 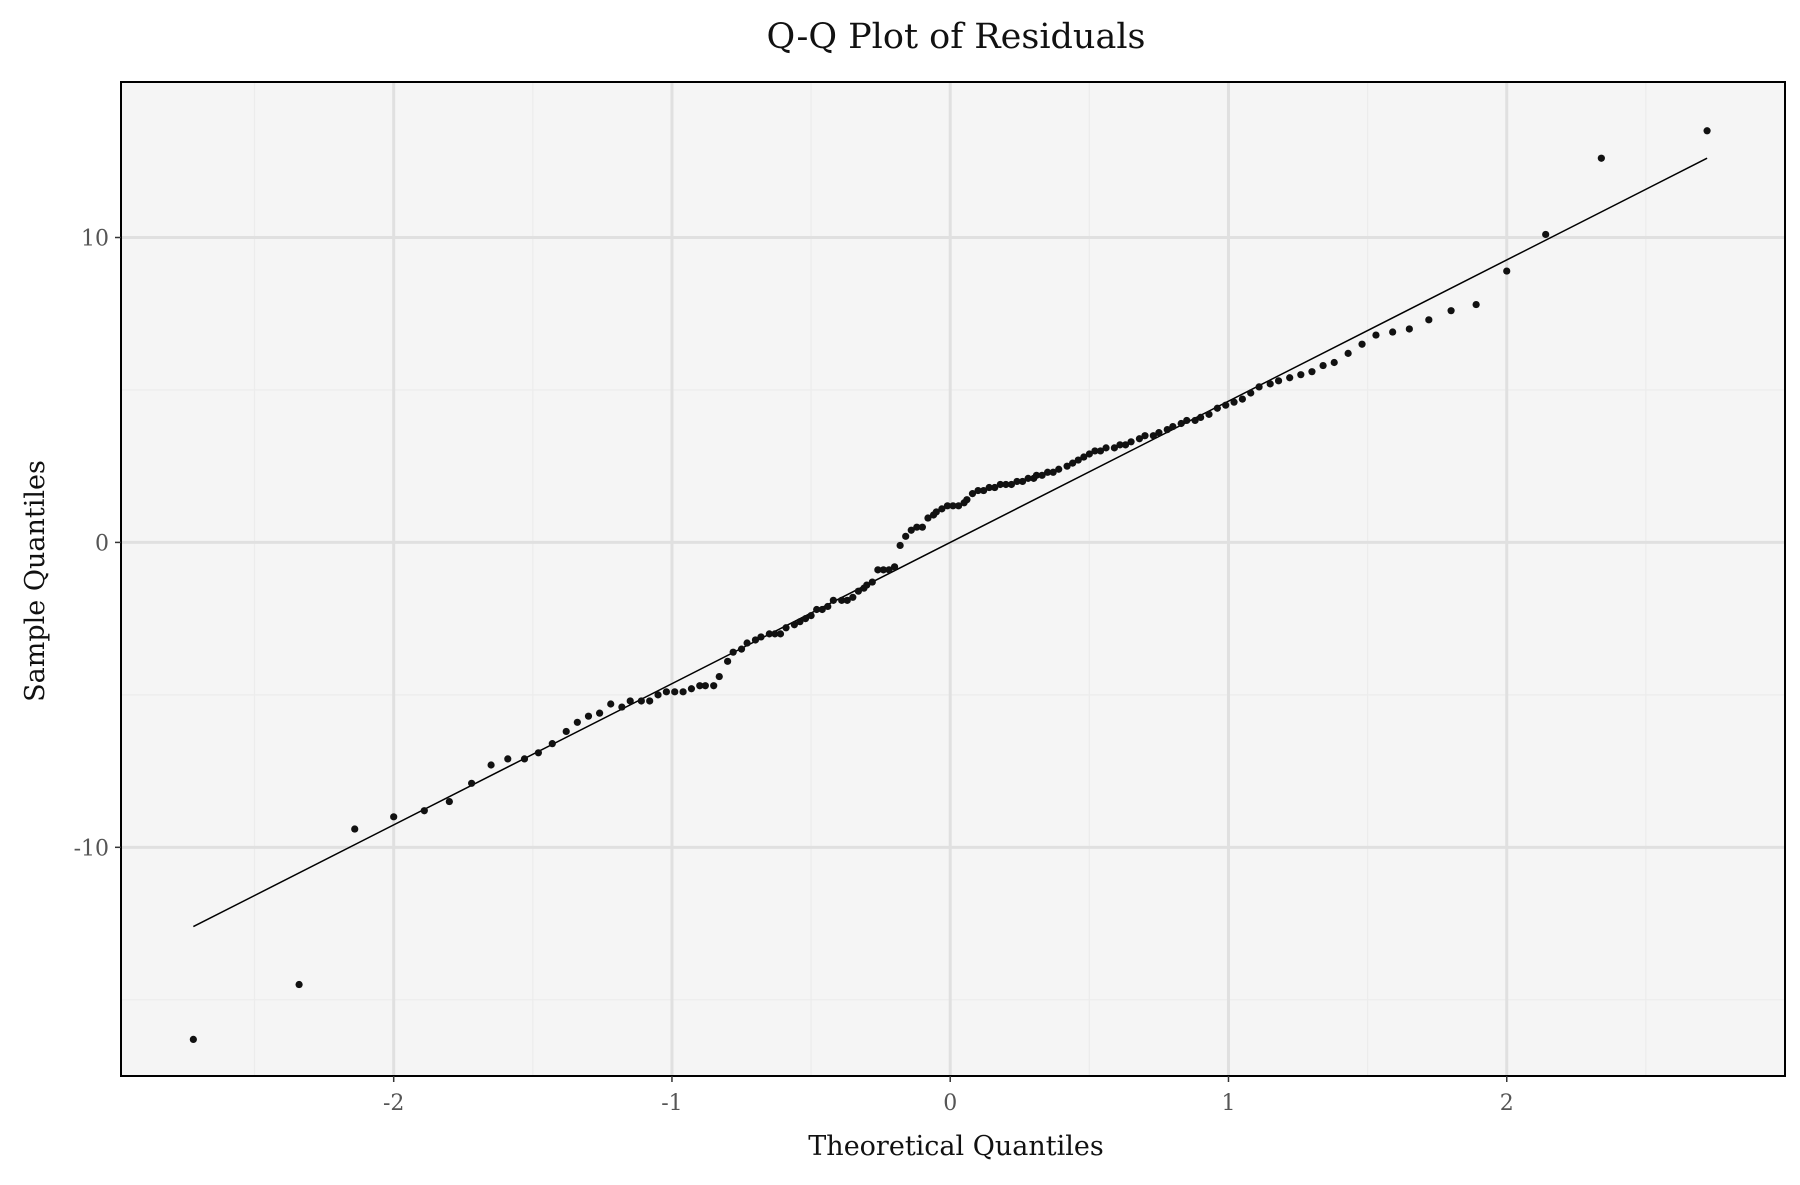 What do you see at coordinates (1507, 1103) in the screenshot?
I see `x-tick-label: 2` at bounding box center [1507, 1103].